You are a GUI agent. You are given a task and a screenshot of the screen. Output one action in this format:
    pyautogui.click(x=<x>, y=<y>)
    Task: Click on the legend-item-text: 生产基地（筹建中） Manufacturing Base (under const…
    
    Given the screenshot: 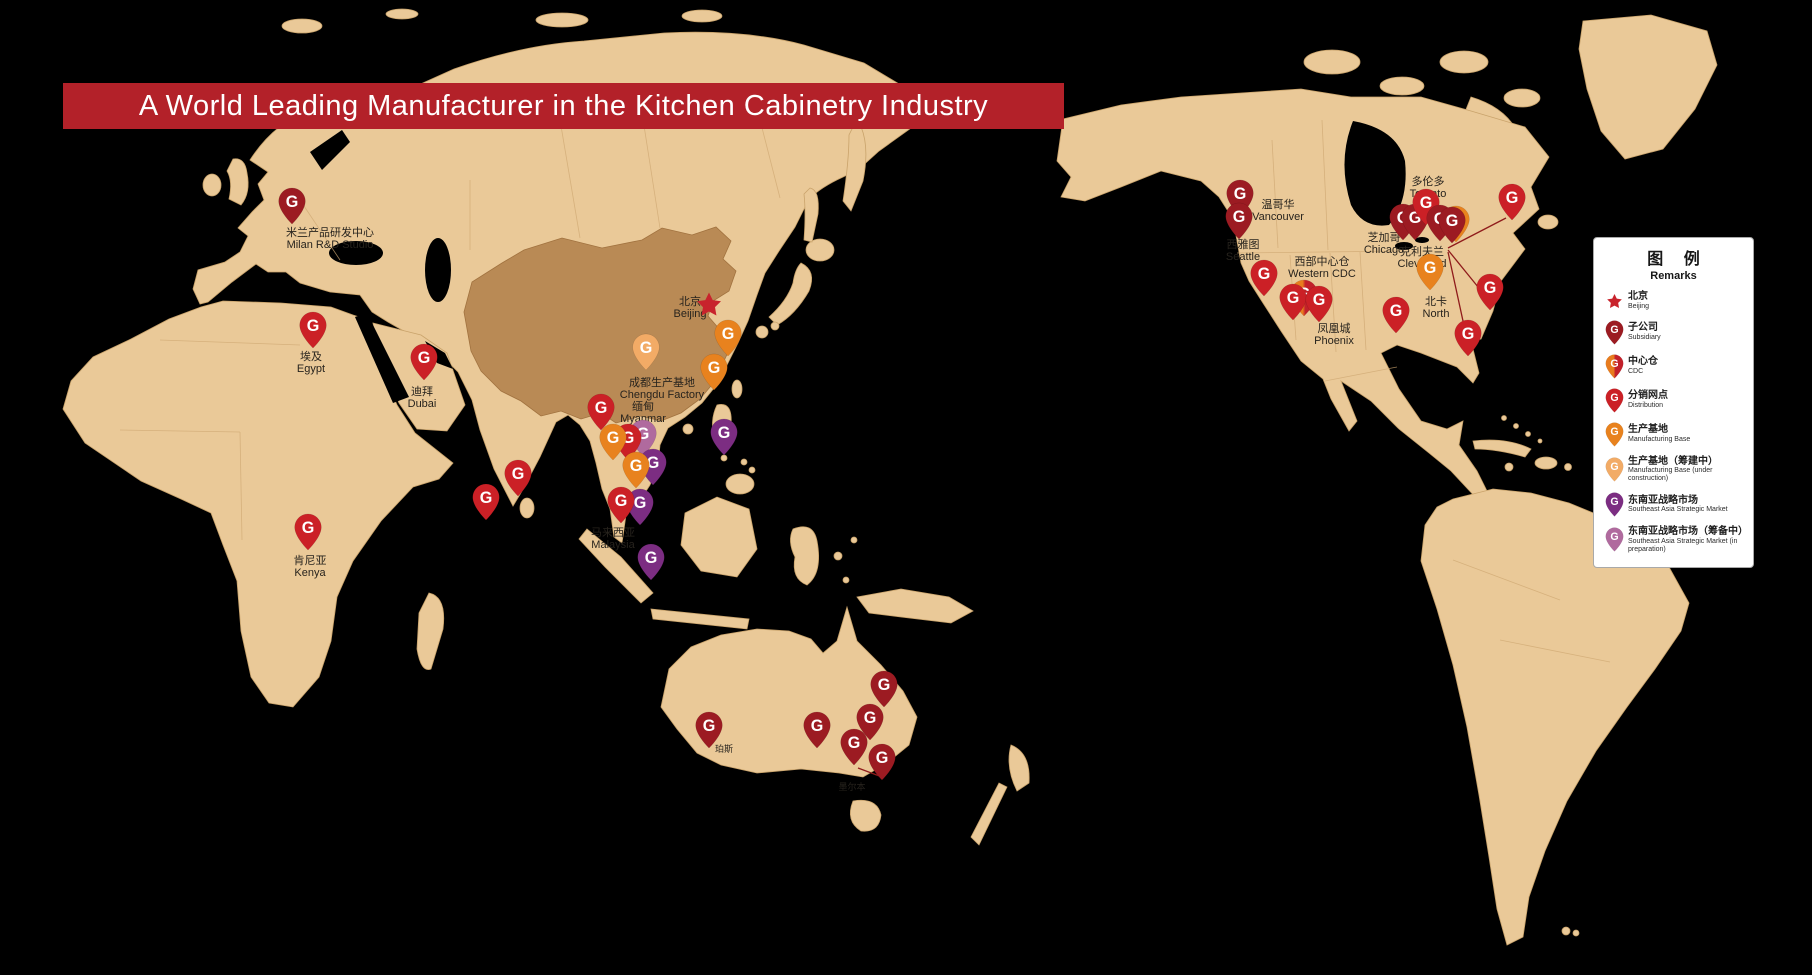 What is the action you would take?
    pyautogui.click(x=1673, y=469)
    